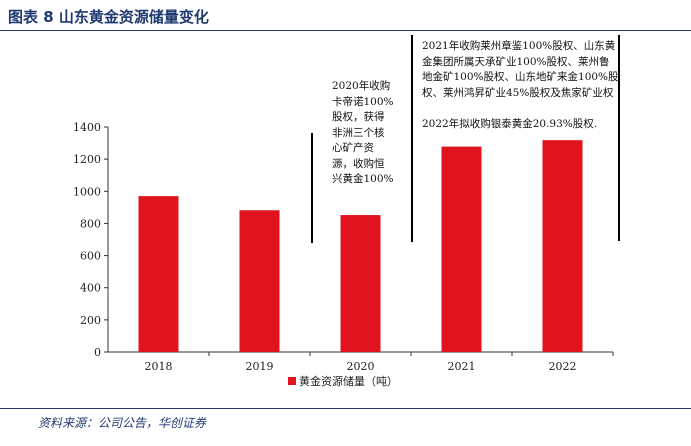 The width and height of the screenshot is (691, 446). What do you see at coordinates (361, 366) in the screenshot?
I see `x-tick-label: 2020` at bounding box center [361, 366].